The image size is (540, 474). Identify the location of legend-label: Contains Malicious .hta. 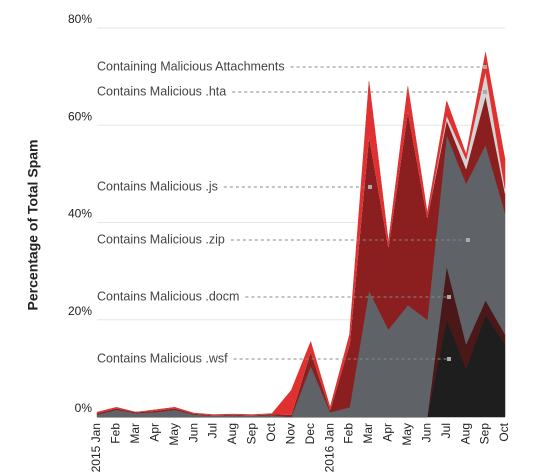
(161, 91).